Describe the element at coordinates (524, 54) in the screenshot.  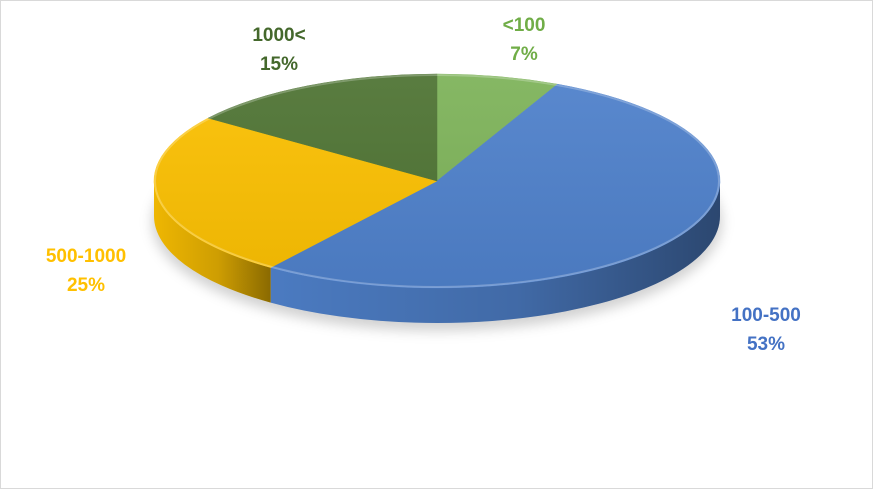
I see `data-label-percent: 7%` at that location.